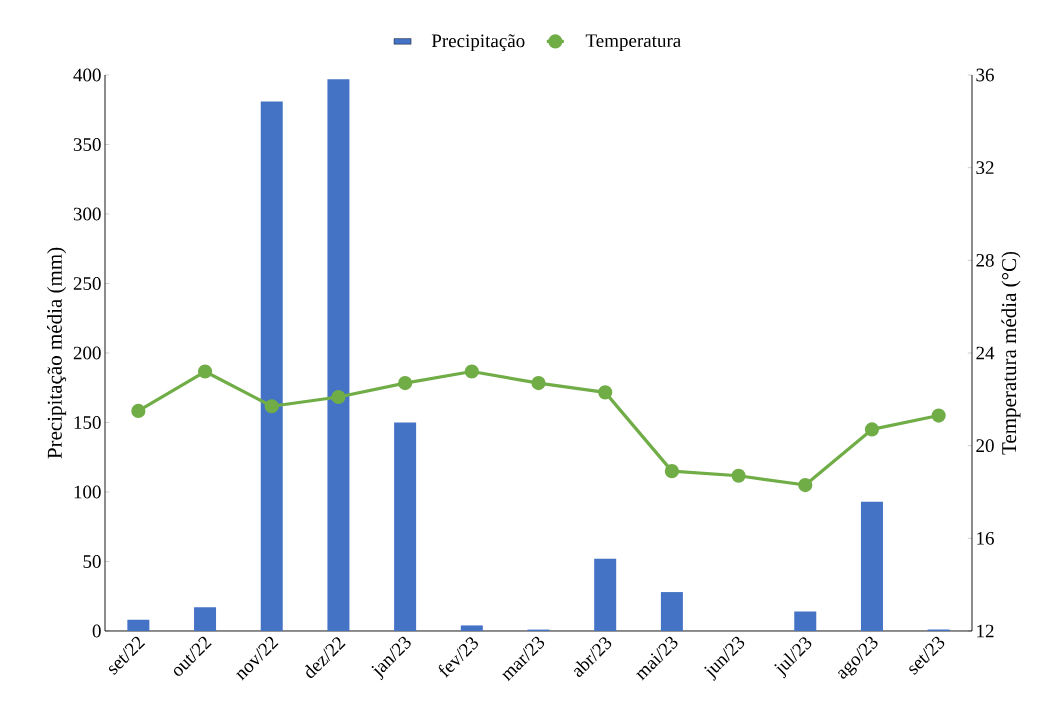  What do you see at coordinates (96, 631) in the screenshot?
I see `y-tick-label: 0` at bounding box center [96, 631].